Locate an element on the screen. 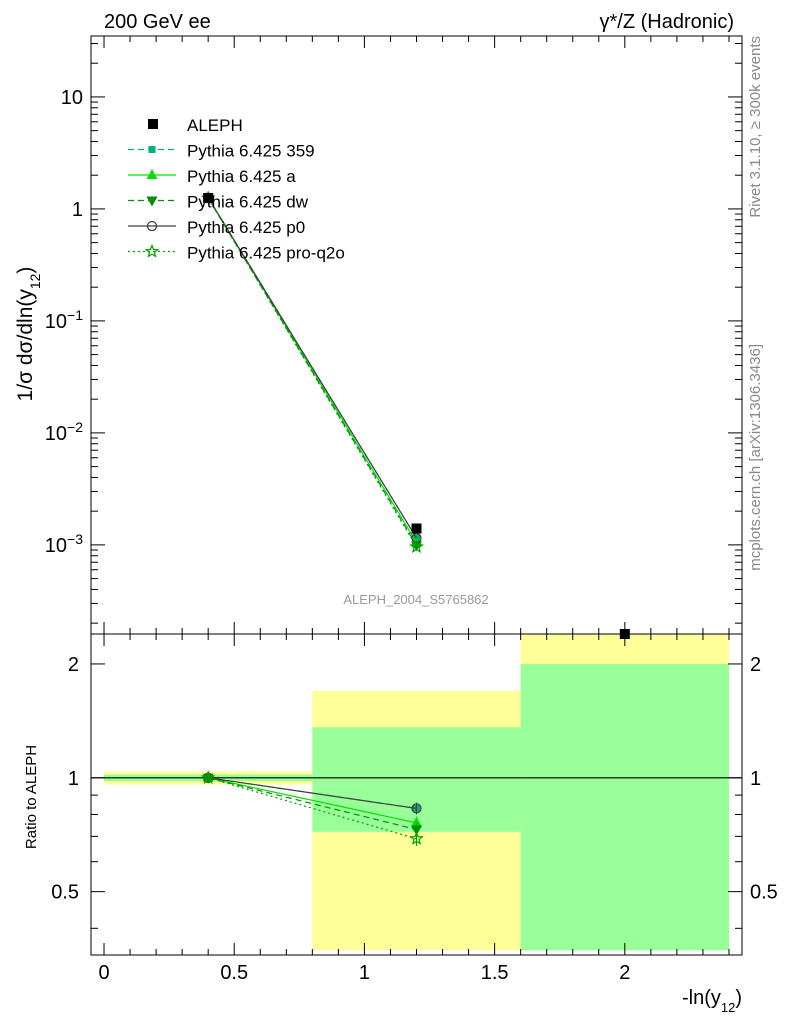 This screenshot has height=1024, width=786. ratio-y-tick-label-right: 0.5 is located at coordinates (764, 893).